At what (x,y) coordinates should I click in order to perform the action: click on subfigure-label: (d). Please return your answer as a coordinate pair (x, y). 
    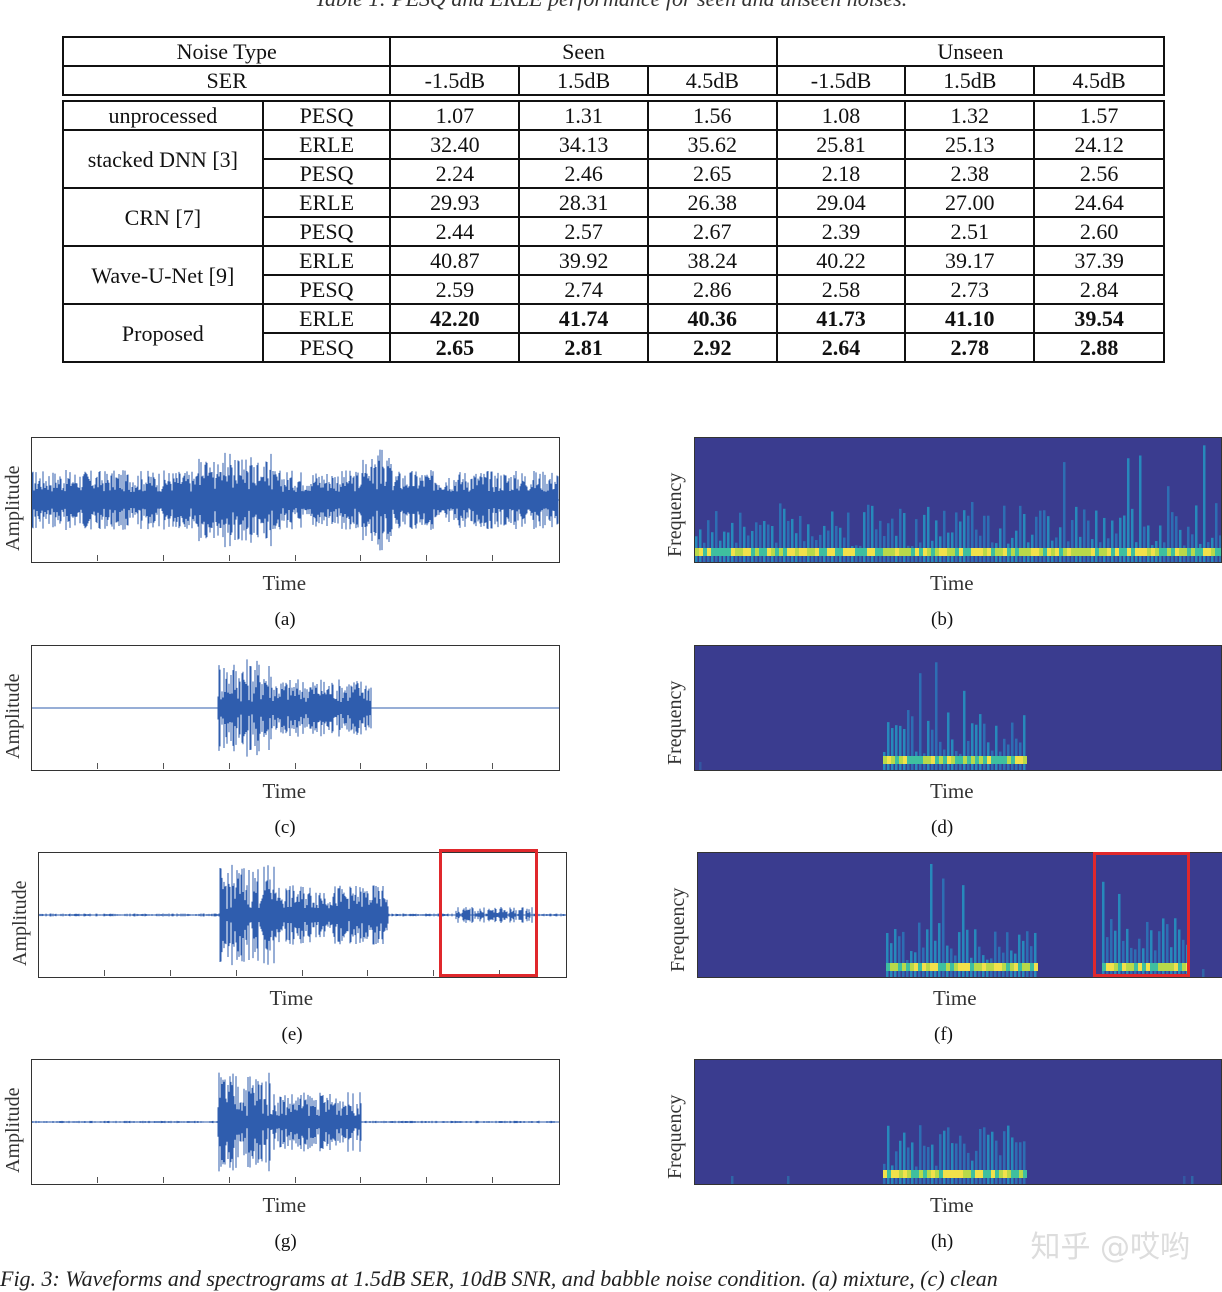
    Looking at the image, I should click on (942, 827).